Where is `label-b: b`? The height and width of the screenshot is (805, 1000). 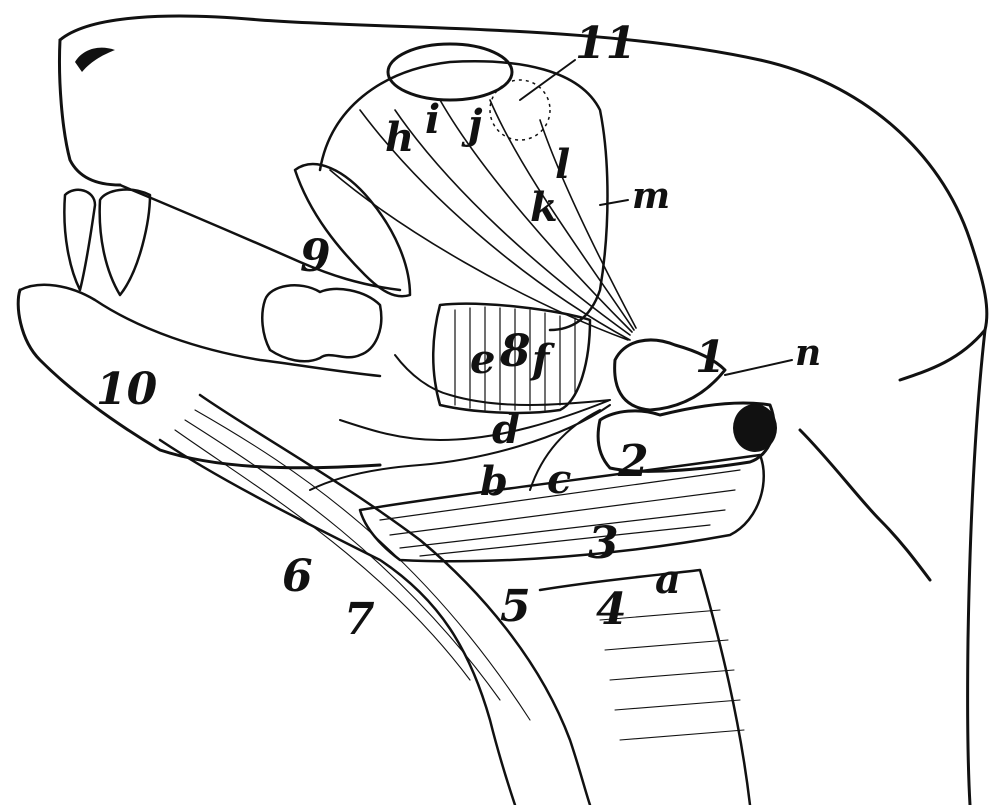 label-b: b is located at coordinates (494, 481).